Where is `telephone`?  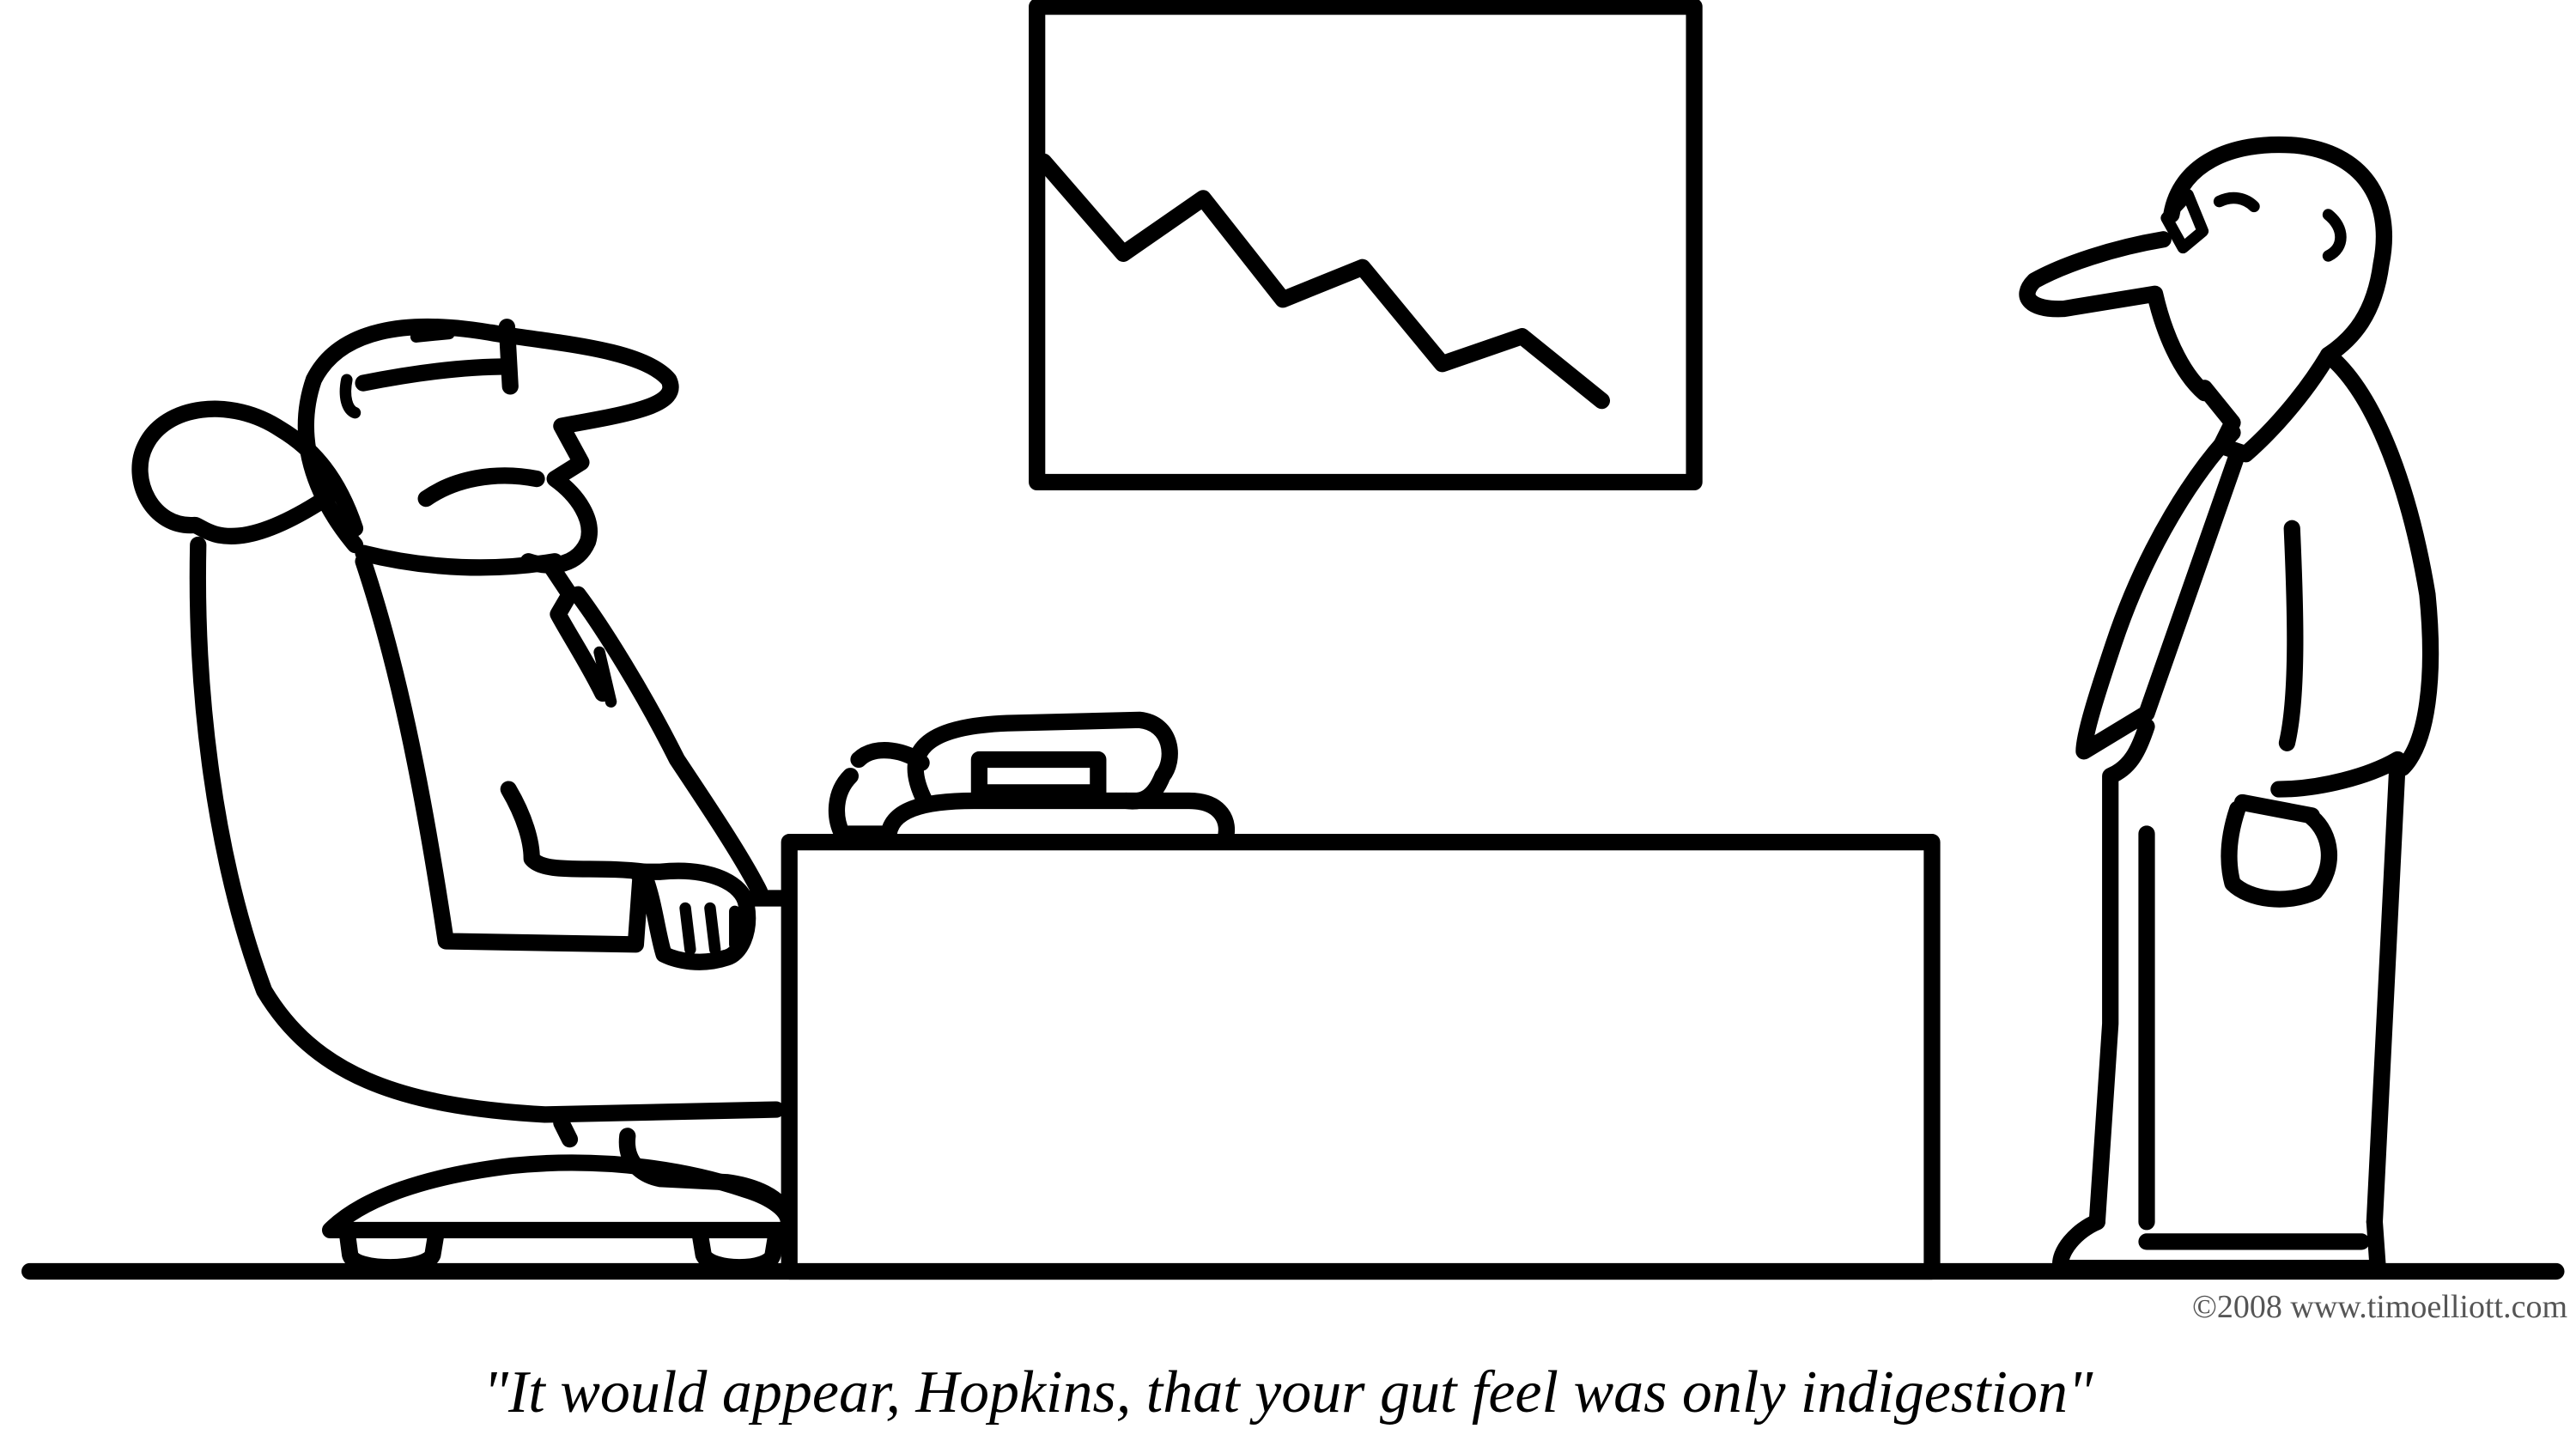
telephone is located at coordinates (1032, 780).